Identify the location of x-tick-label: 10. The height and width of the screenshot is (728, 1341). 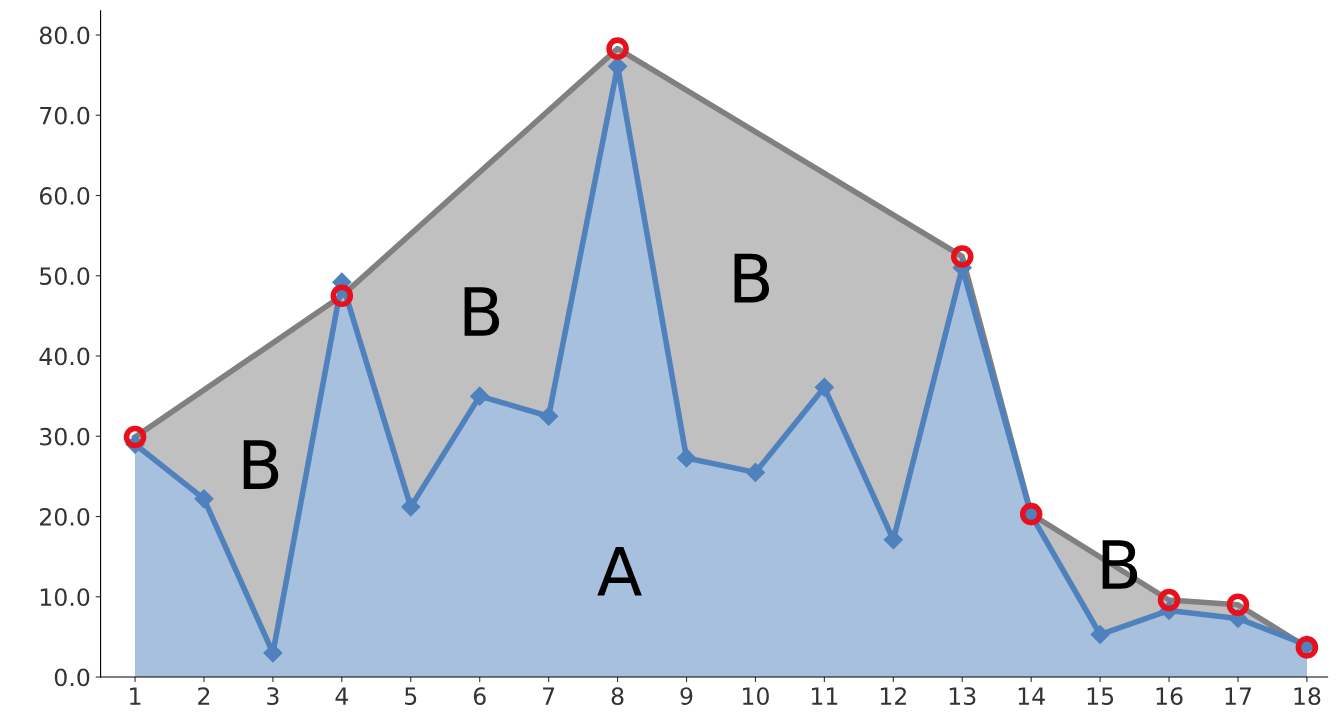
(756, 696).